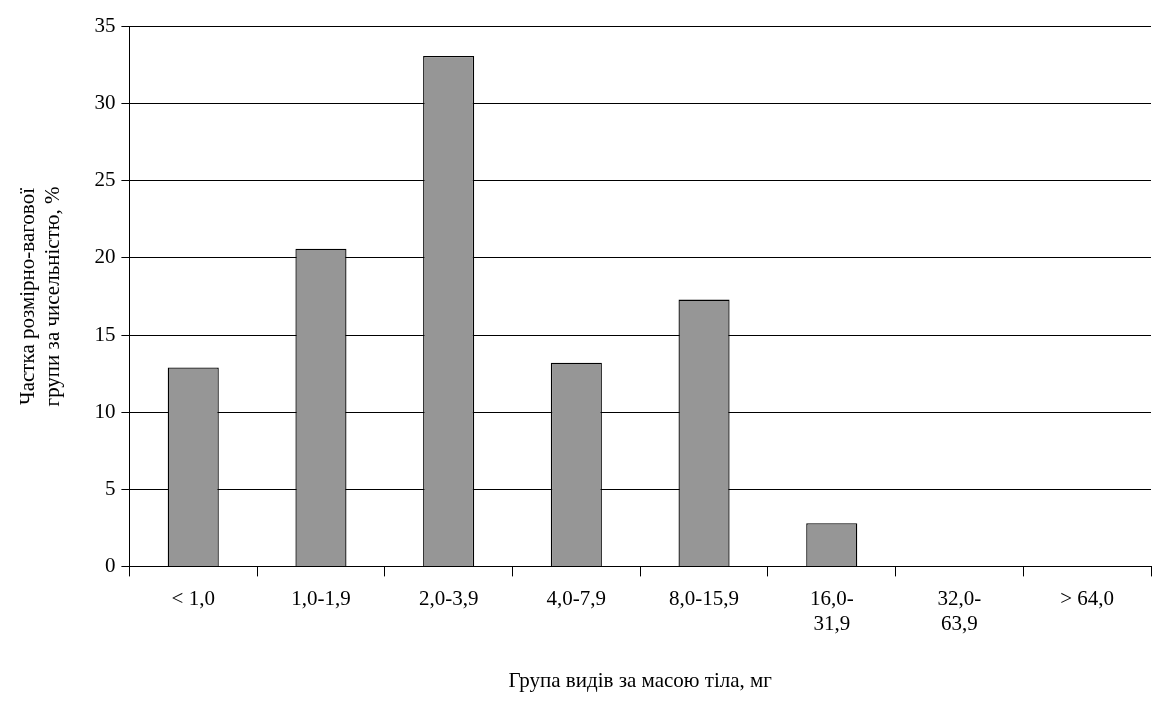 The width and height of the screenshot is (1171, 710). Describe the element at coordinates (105, 179) in the screenshot. I see `y-tick-label: 25` at that location.